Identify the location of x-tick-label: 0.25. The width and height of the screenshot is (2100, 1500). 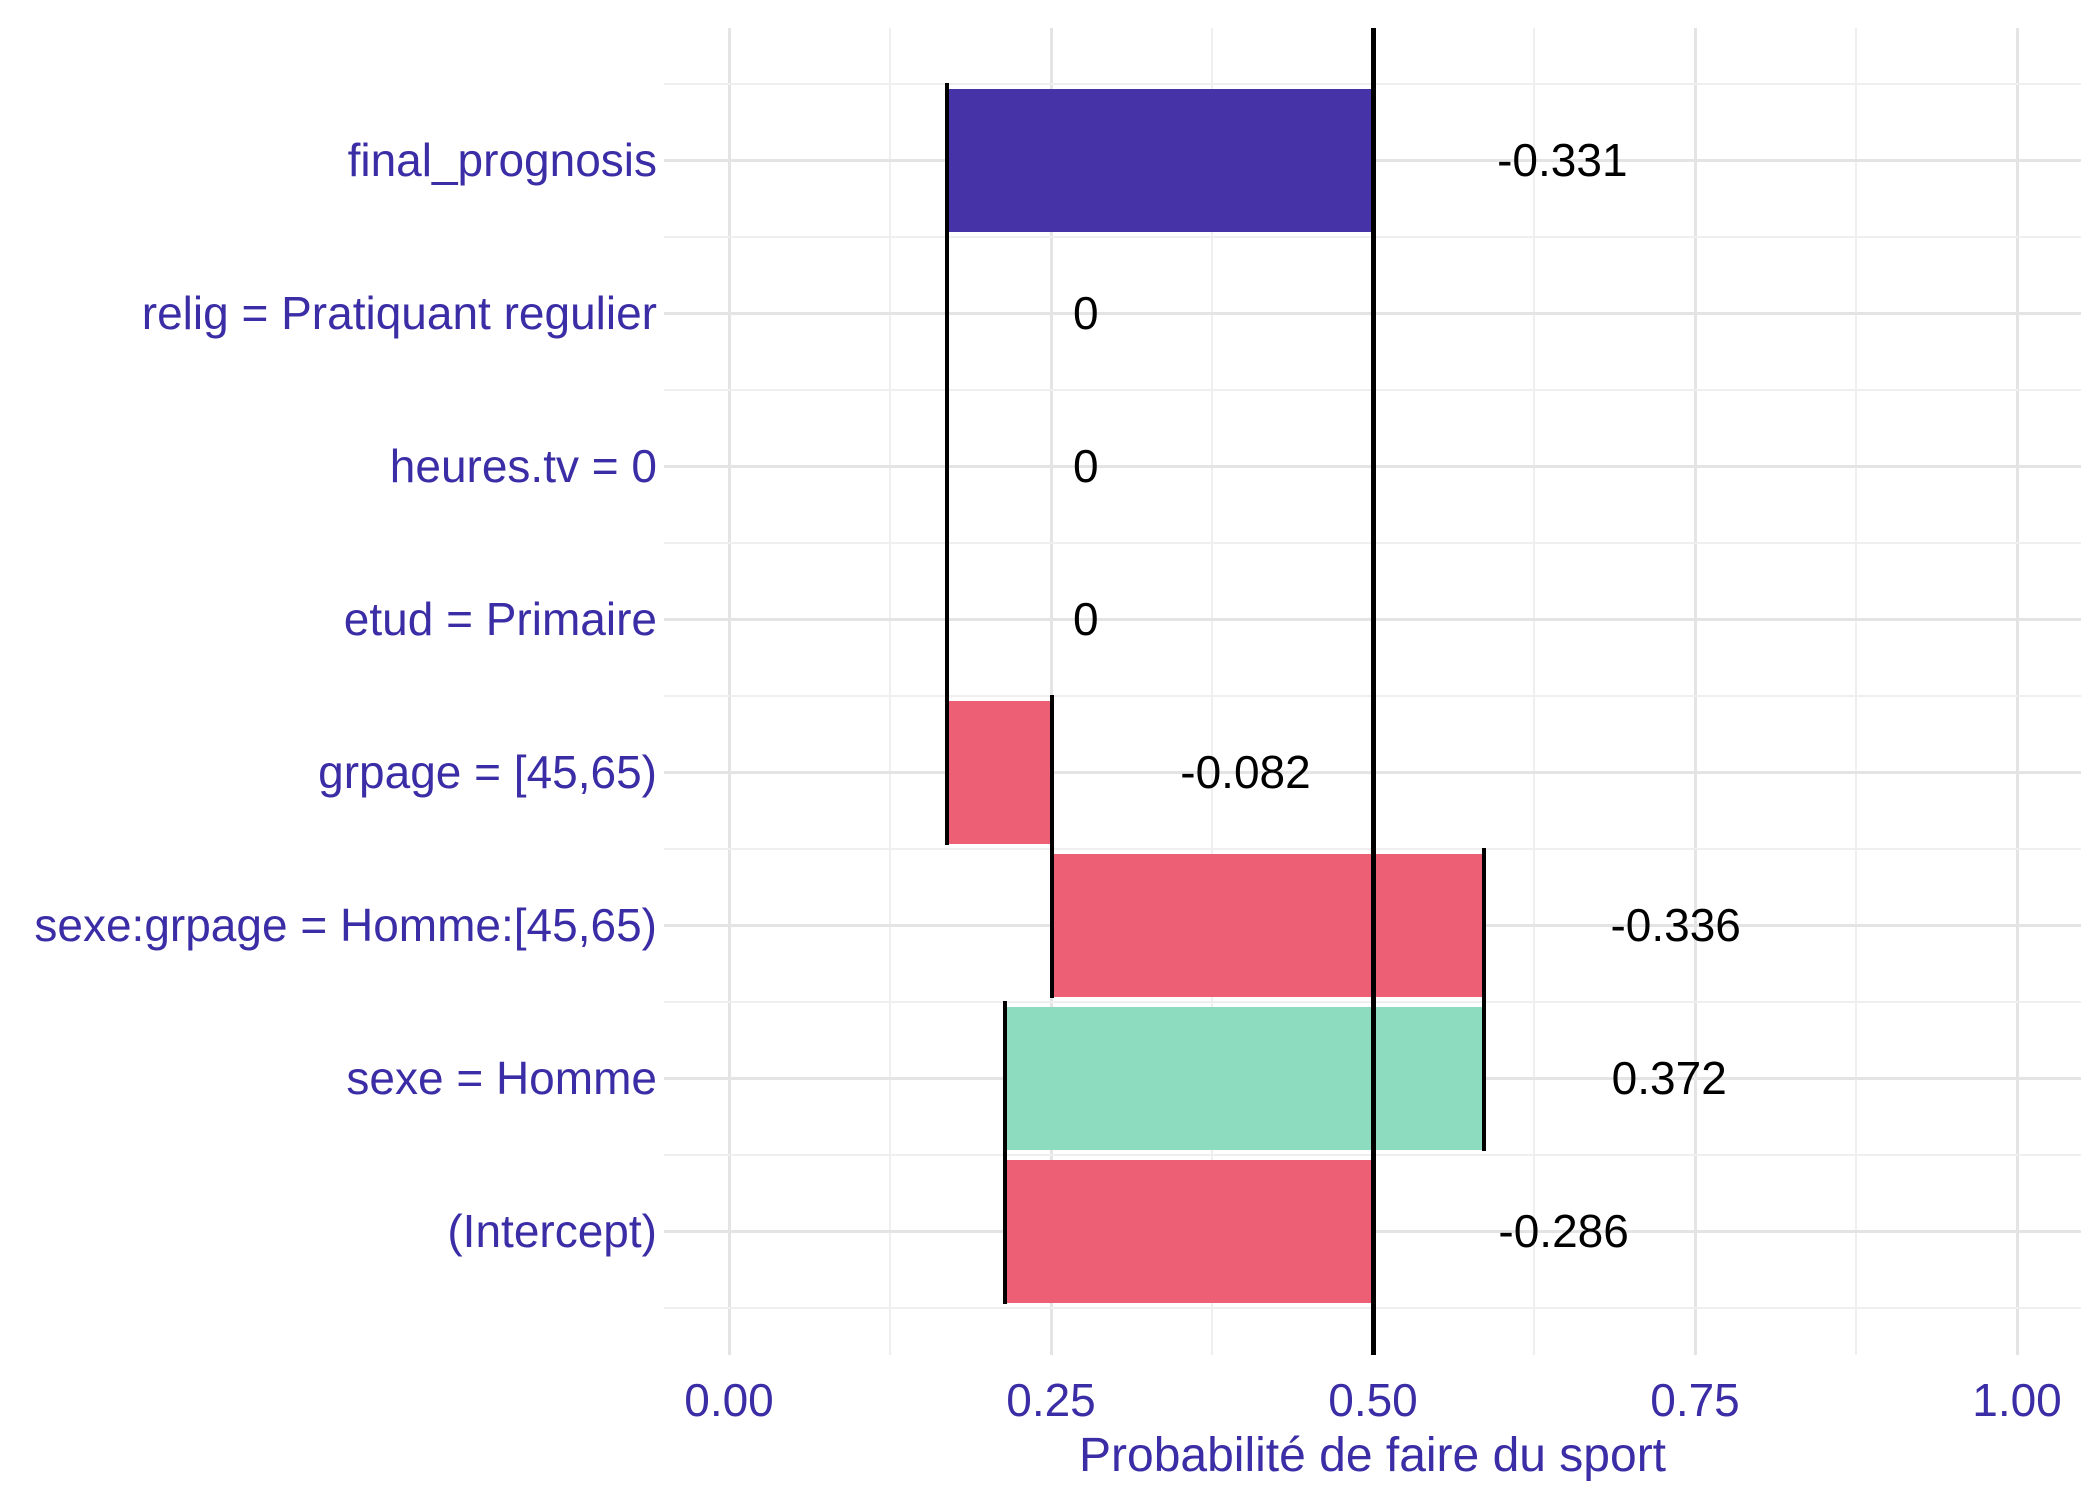
(1051, 1400).